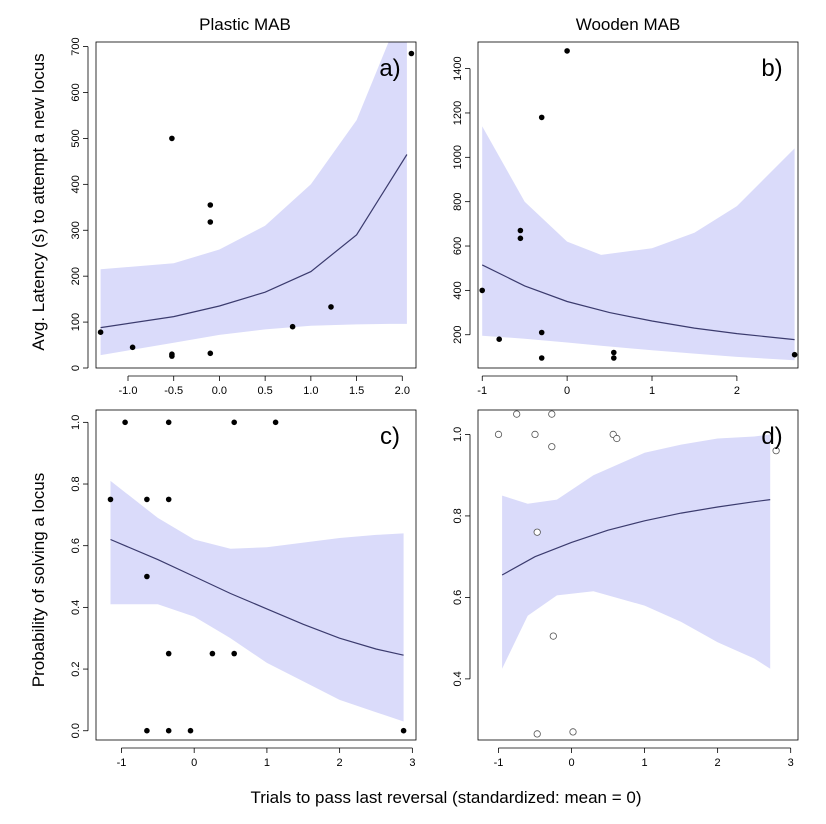  What do you see at coordinates (356, 391) in the screenshot?
I see `x-tick-label: 1.5` at bounding box center [356, 391].